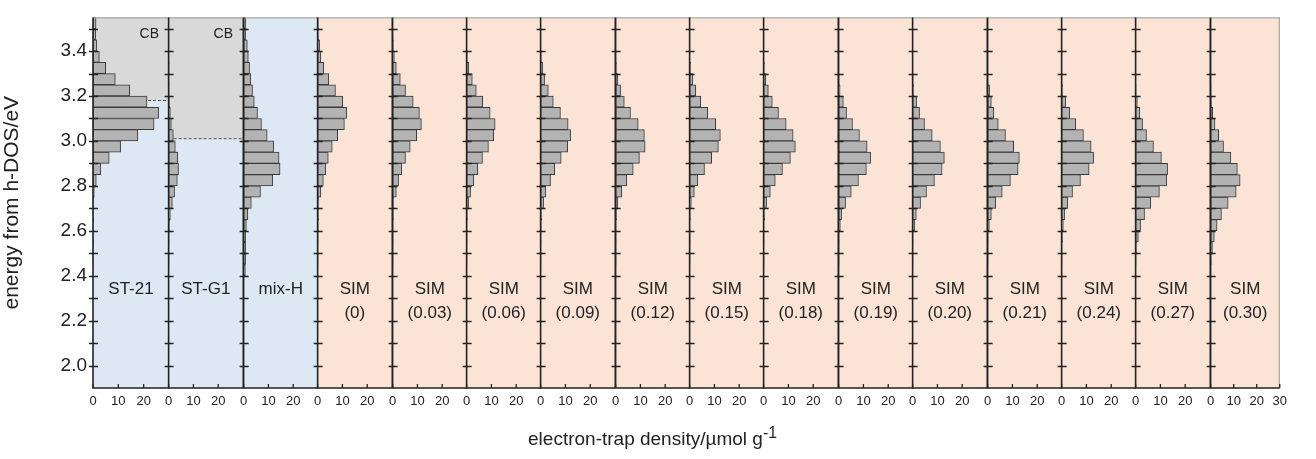  I want to click on y-tick-label: 2.6, so click(73, 230).